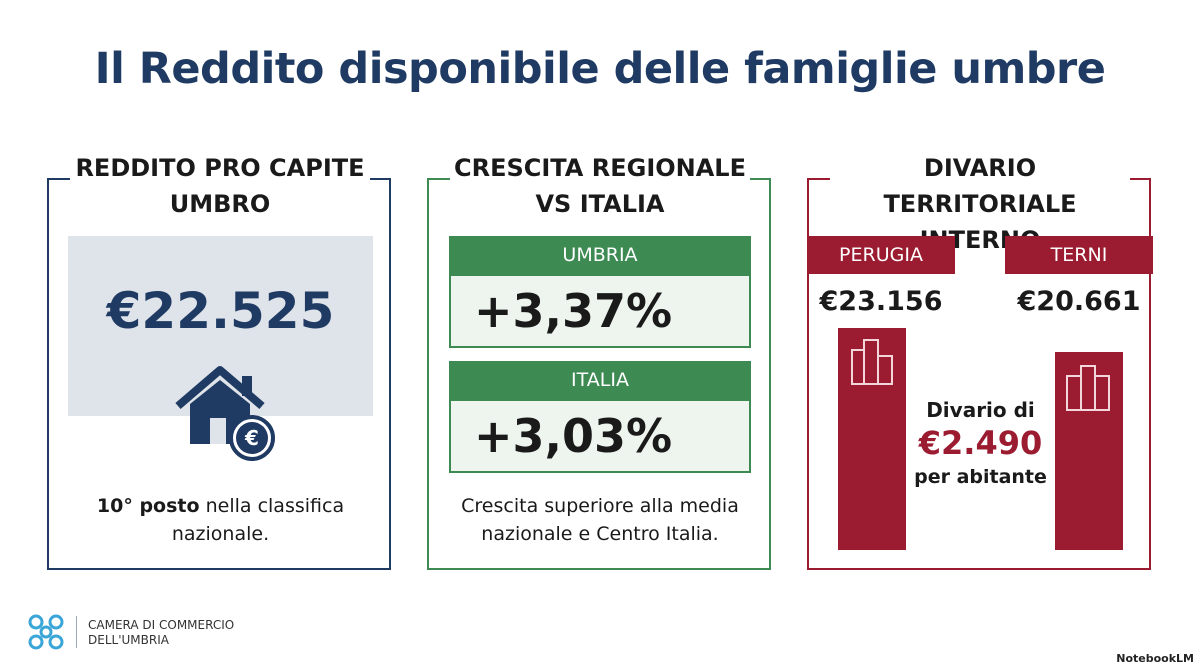 This screenshot has width=1200, height=670. I want to click on panel-note: 10° posto nella classifica nazionale., so click(220, 520).